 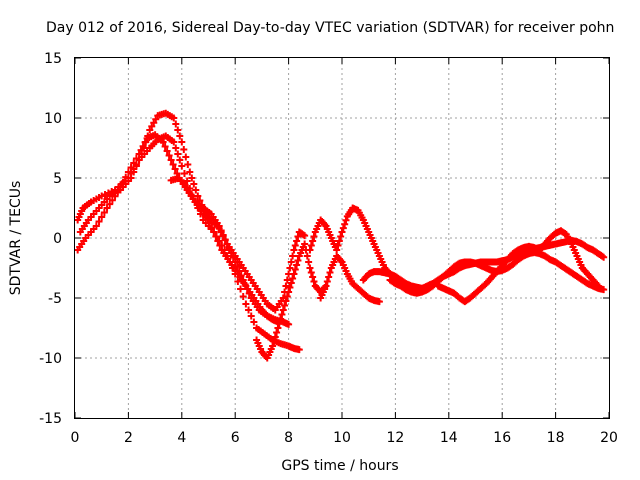 I want to click on x-tick-label: 18, so click(x=556, y=438).